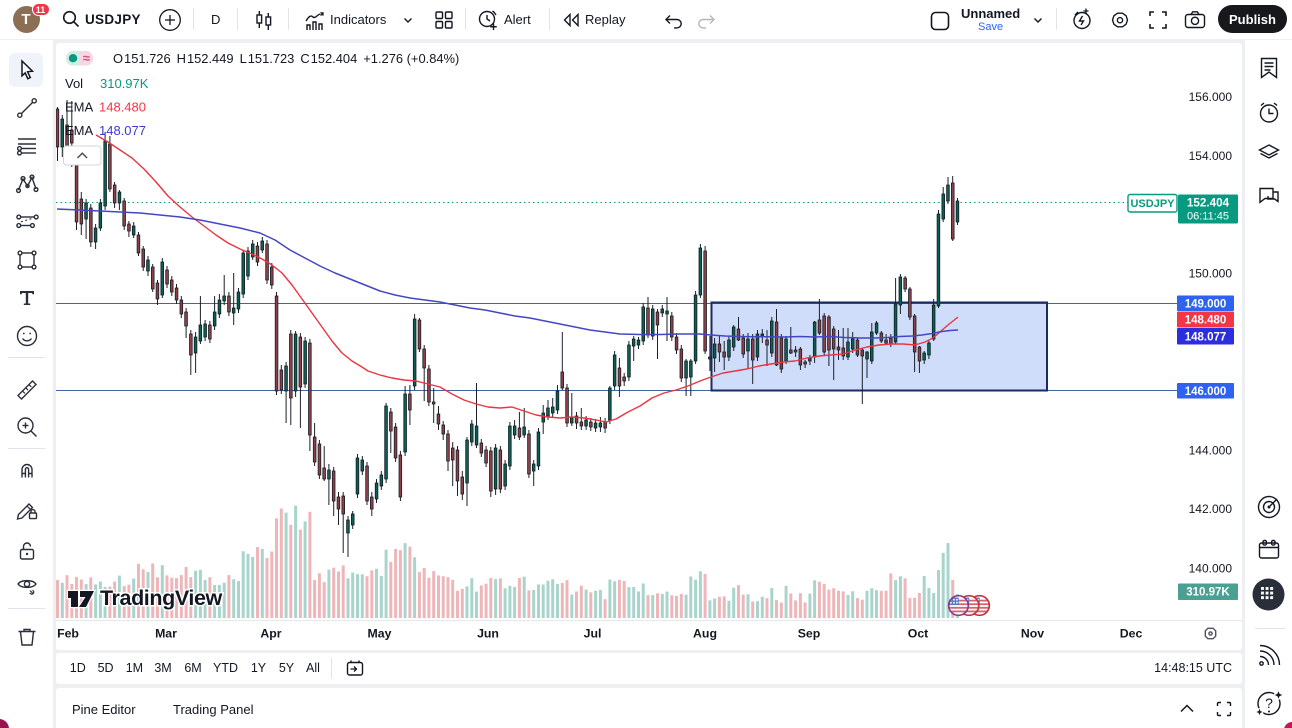 This screenshot has height=728, width=1292. Describe the element at coordinates (1211, 97) in the screenshot. I see `svg-text: 156.000` at that location.